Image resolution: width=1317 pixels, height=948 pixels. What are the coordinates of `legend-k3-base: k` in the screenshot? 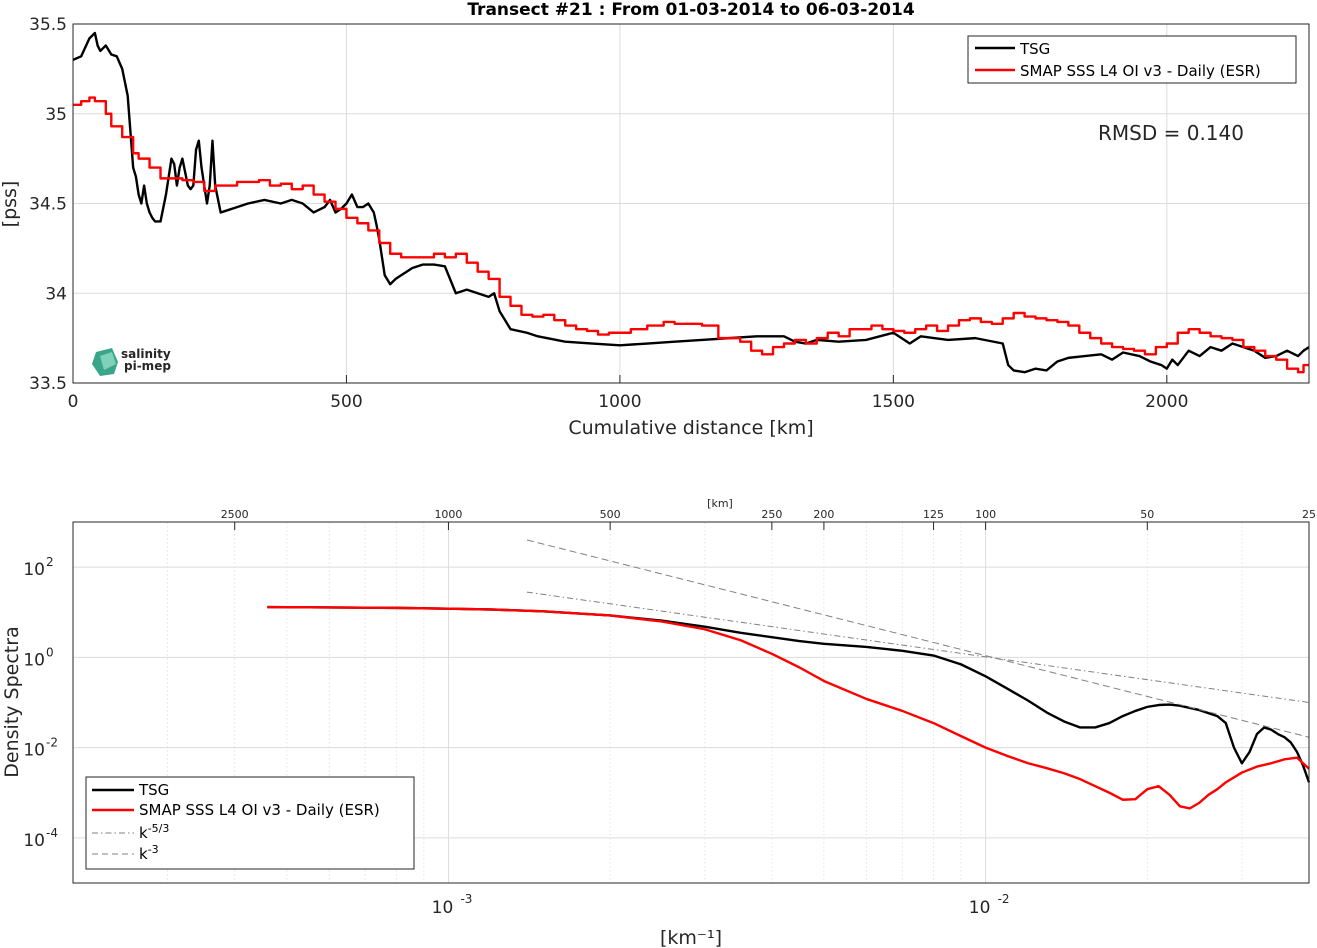 It's located at (143, 854).